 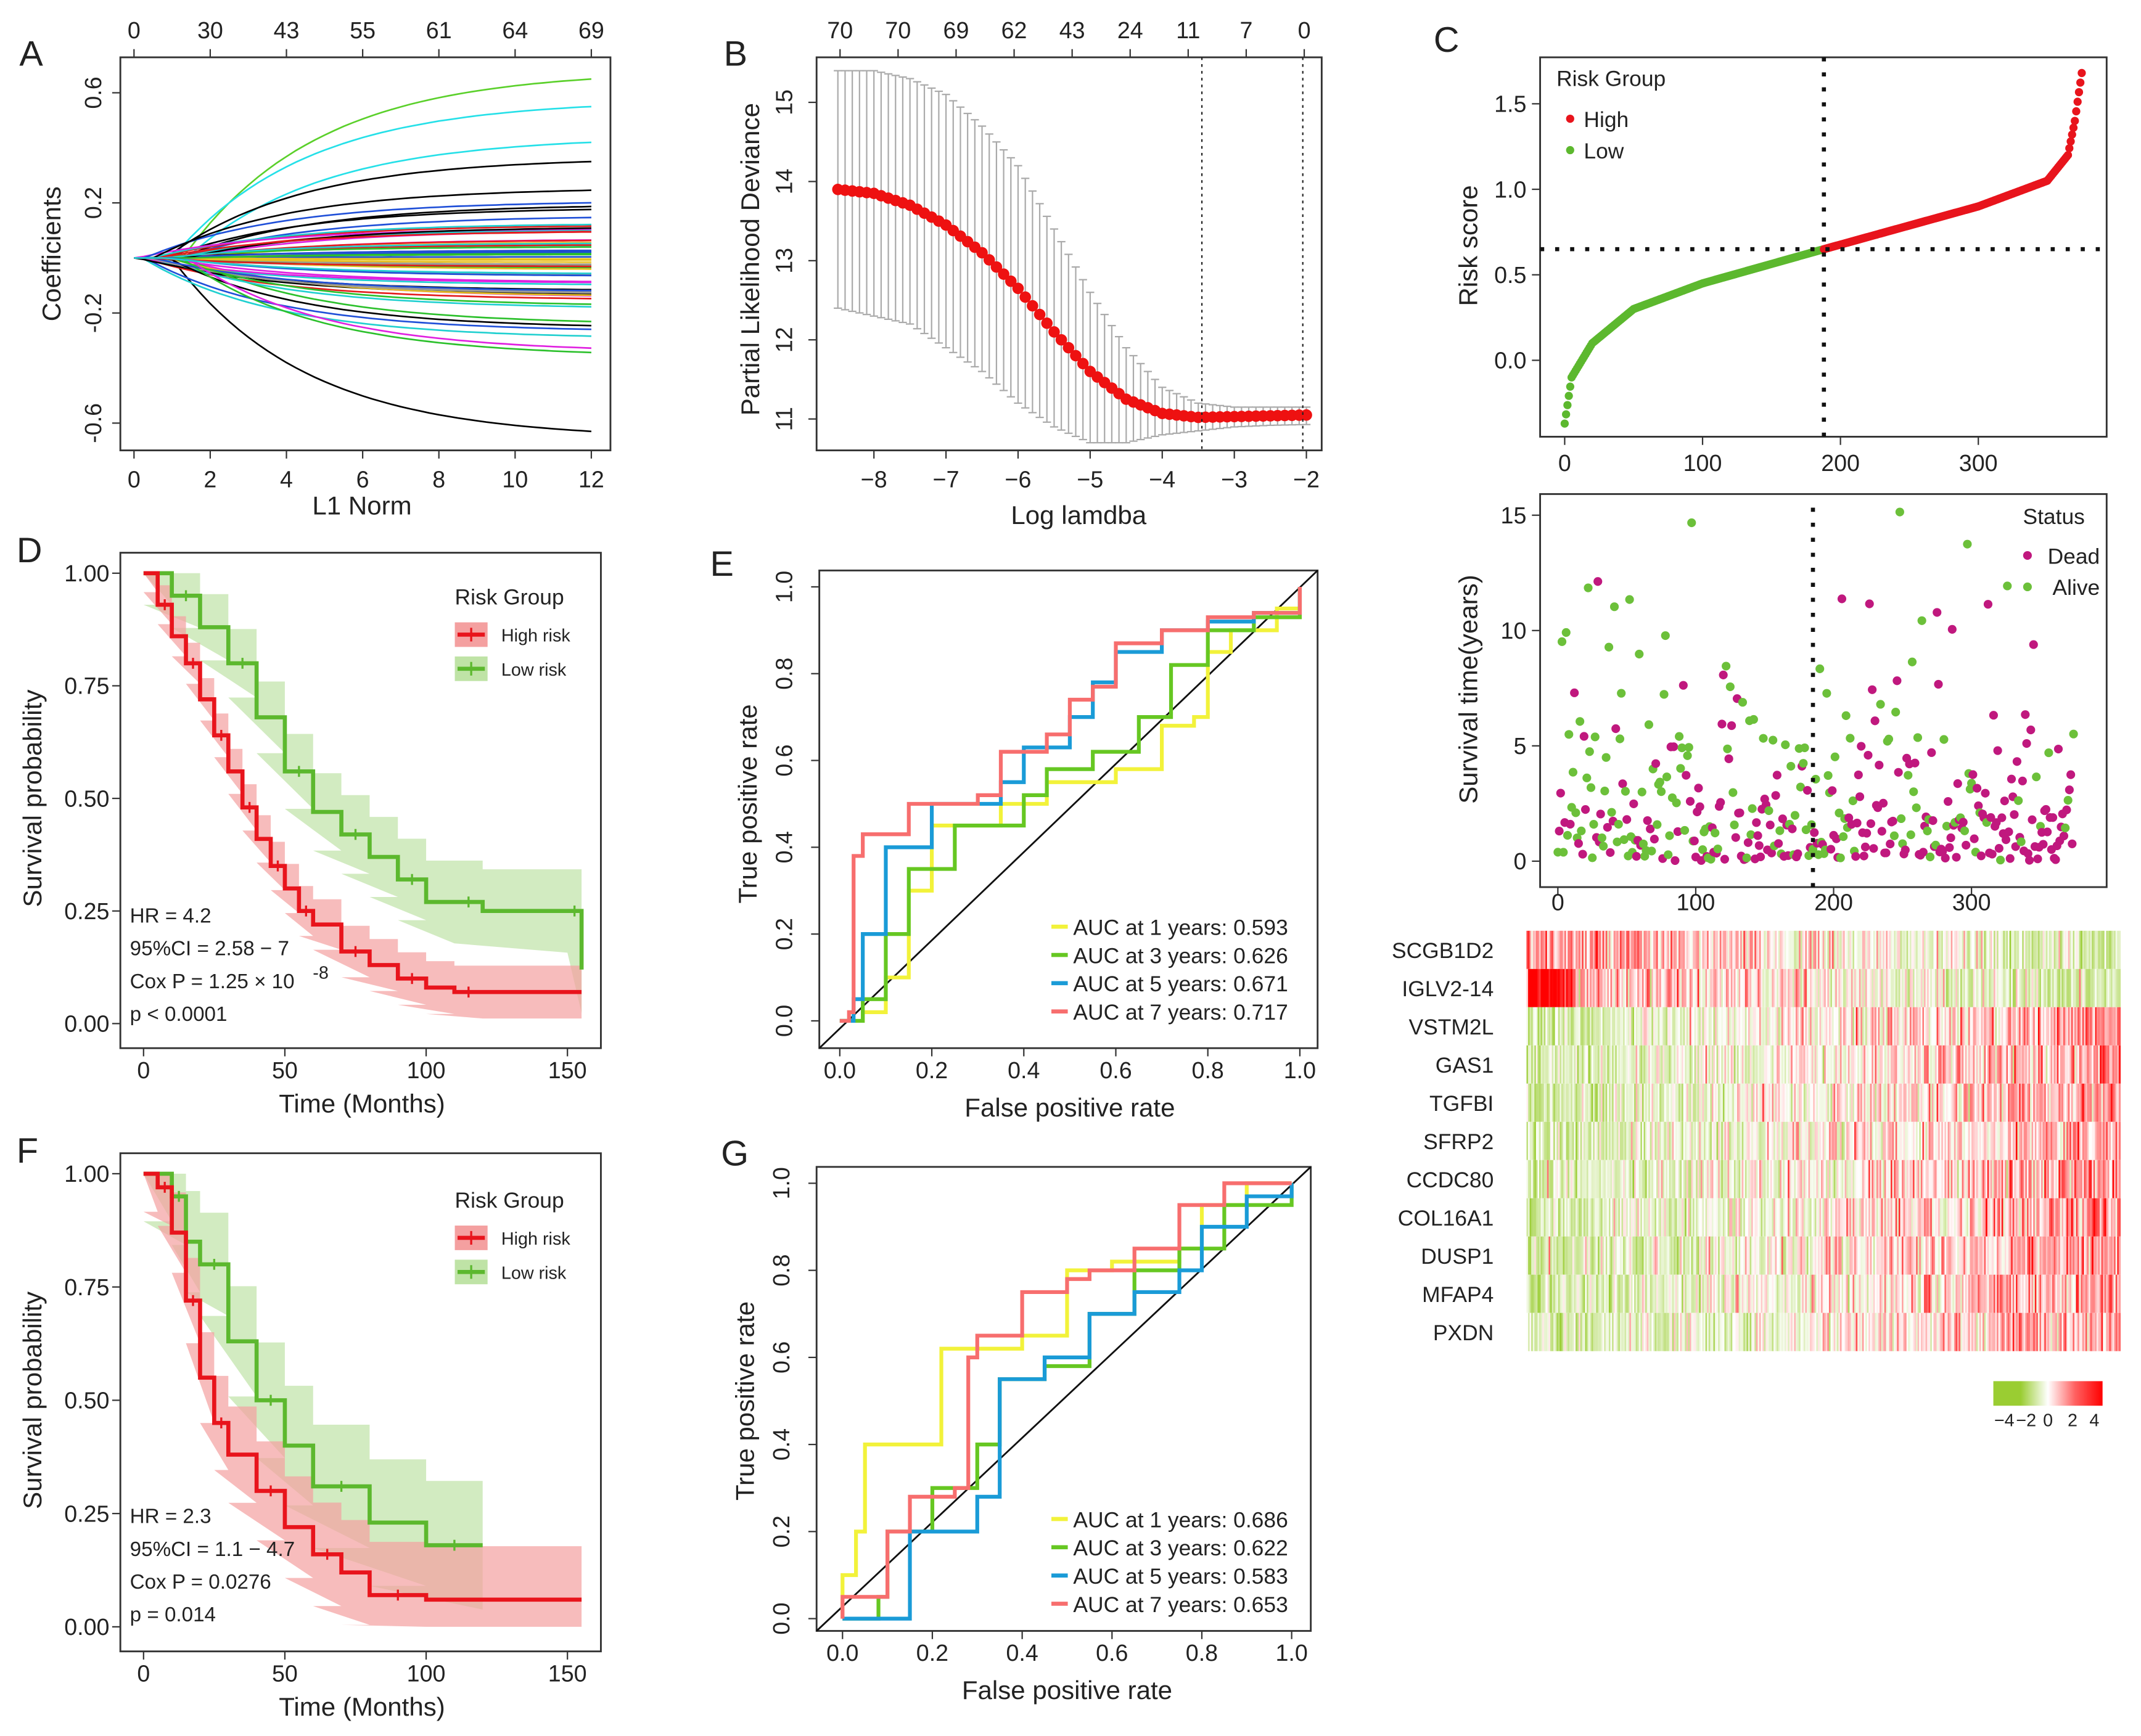 What do you see at coordinates (2071, 774) in the screenshot?
I see `dead-point` at bounding box center [2071, 774].